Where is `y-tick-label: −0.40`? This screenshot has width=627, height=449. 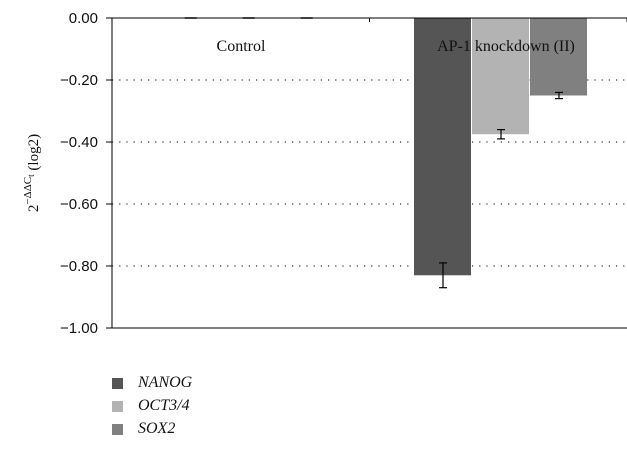
y-tick-label: −0.40 is located at coordinates (79, 142).